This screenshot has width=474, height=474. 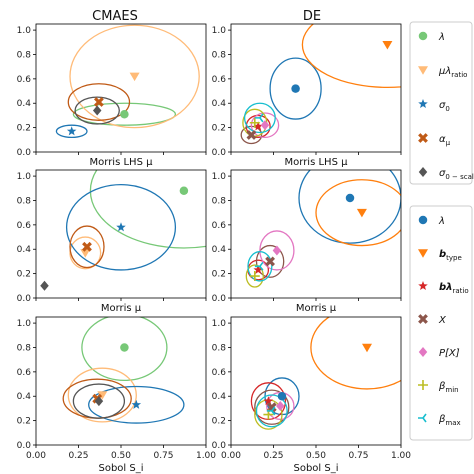 I want to click on panel-cmaes-morris: 0.0 0.2 0.4 0.6 0.8 1.0 Morris μ, so click(x=112, y=241).